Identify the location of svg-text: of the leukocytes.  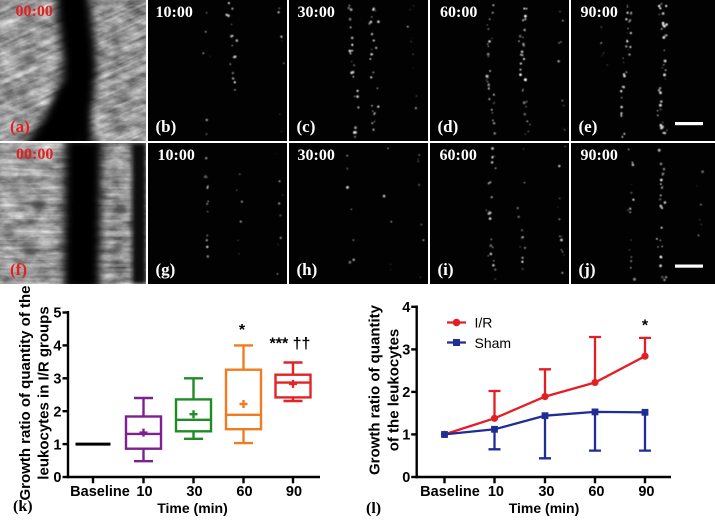
(394, 390).